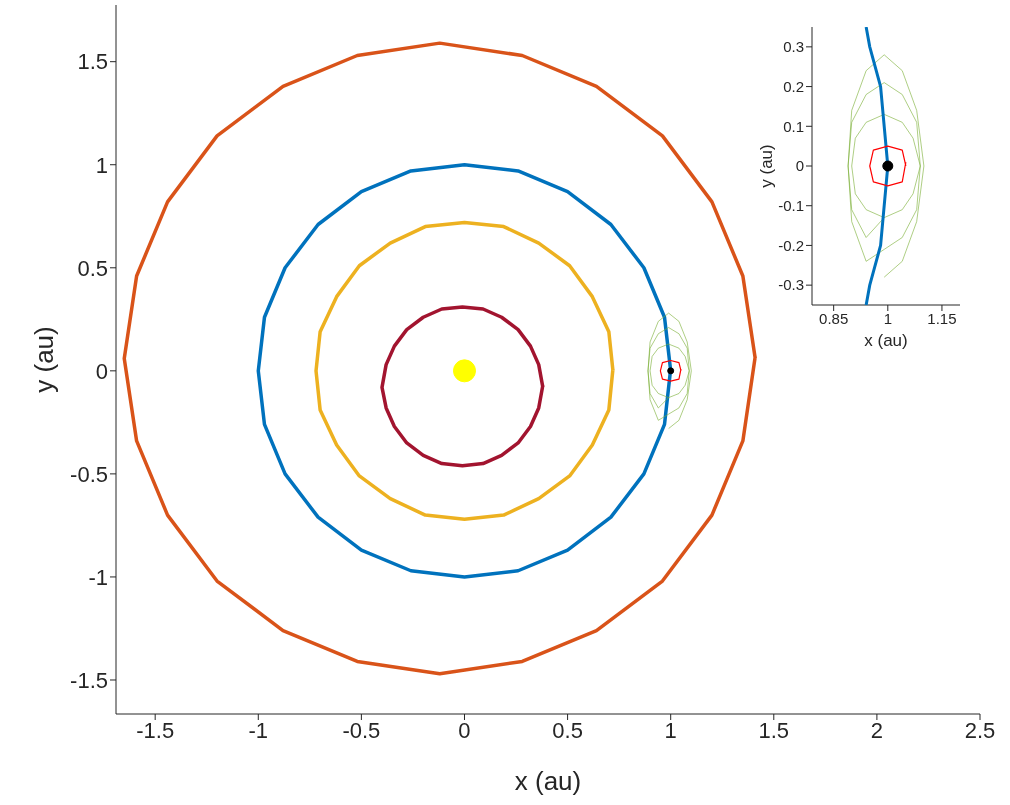 Image resolution: width=1010 pixels, height=805 pixels. What do you see at coordinates (877, 730) in the screenshot?
I see `x-tick-label: 2` at bounding box center [877, 730].